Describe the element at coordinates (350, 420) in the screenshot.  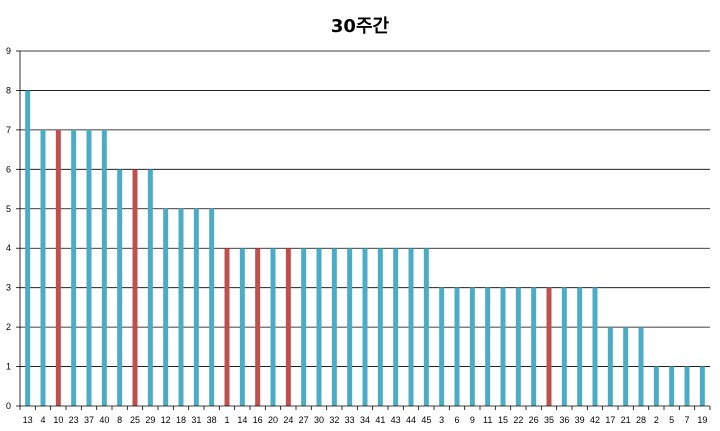
I see `x-tick-label: 33` at that location.